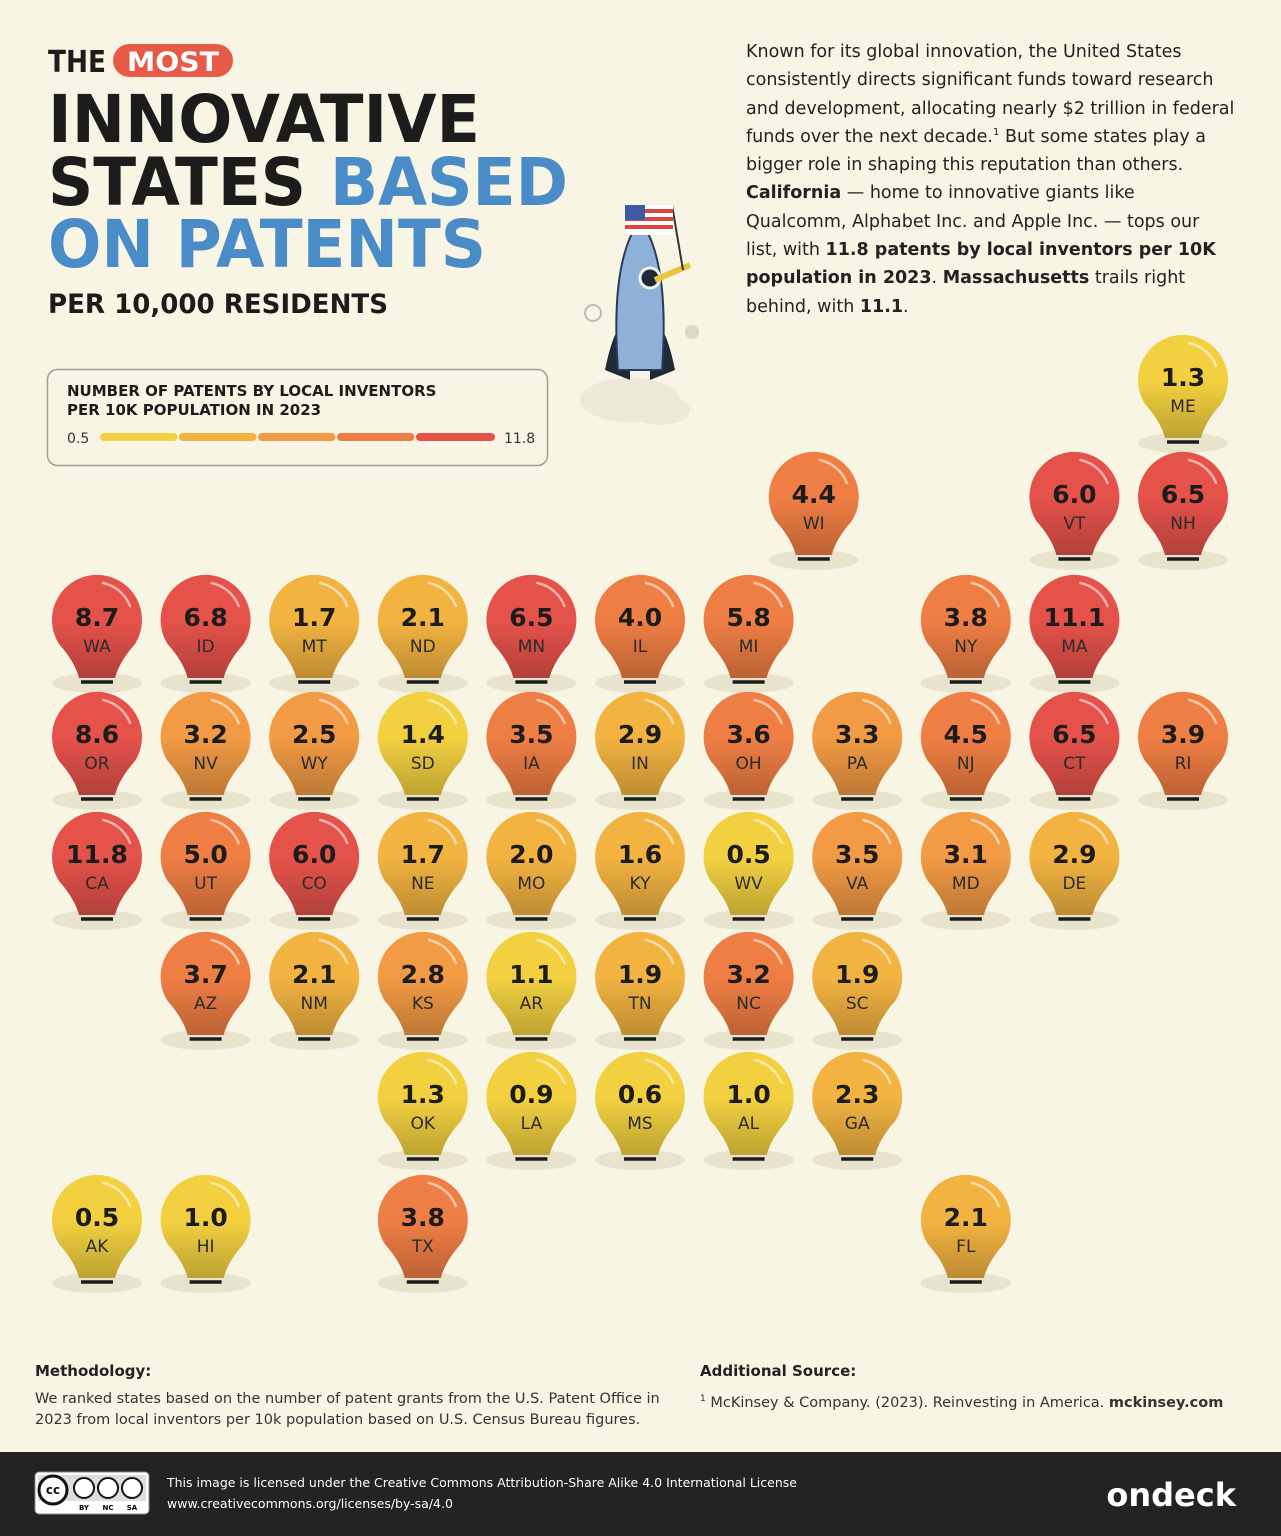 The height and width of the screenshot is (1536, 1281). I want to click on state-label: TX, so click(422, 1247).